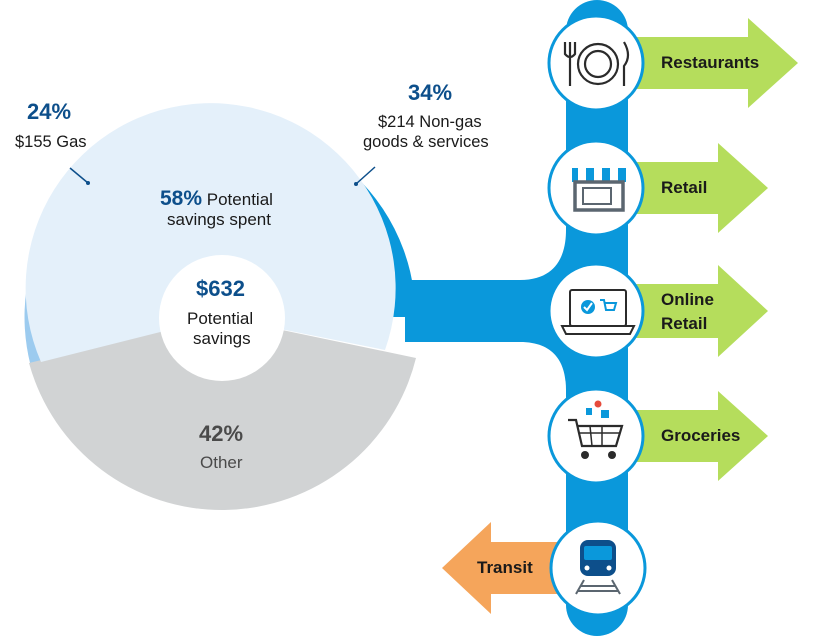 This screenshot has width=813, height=636. What do you see at coordinates (88, 183) in the screenshot?
I see `gas-leader-dot` at bounding box center [88, 183].